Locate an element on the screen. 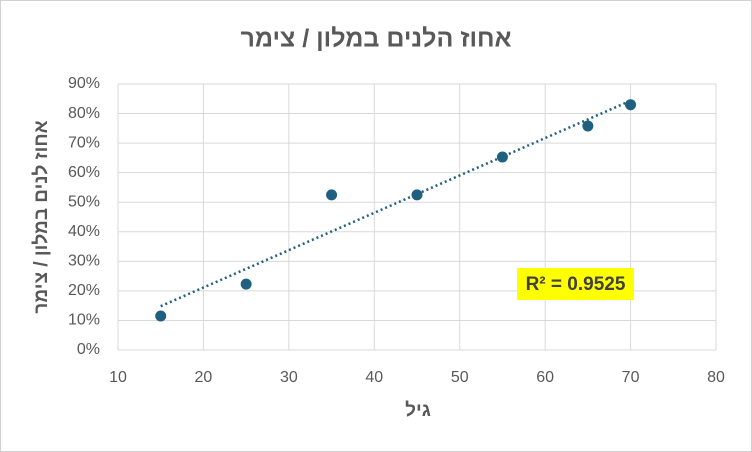 Image resolution: width=752 pixels, height=452 pixels. annotation-box is located at coordinates (575, 284).